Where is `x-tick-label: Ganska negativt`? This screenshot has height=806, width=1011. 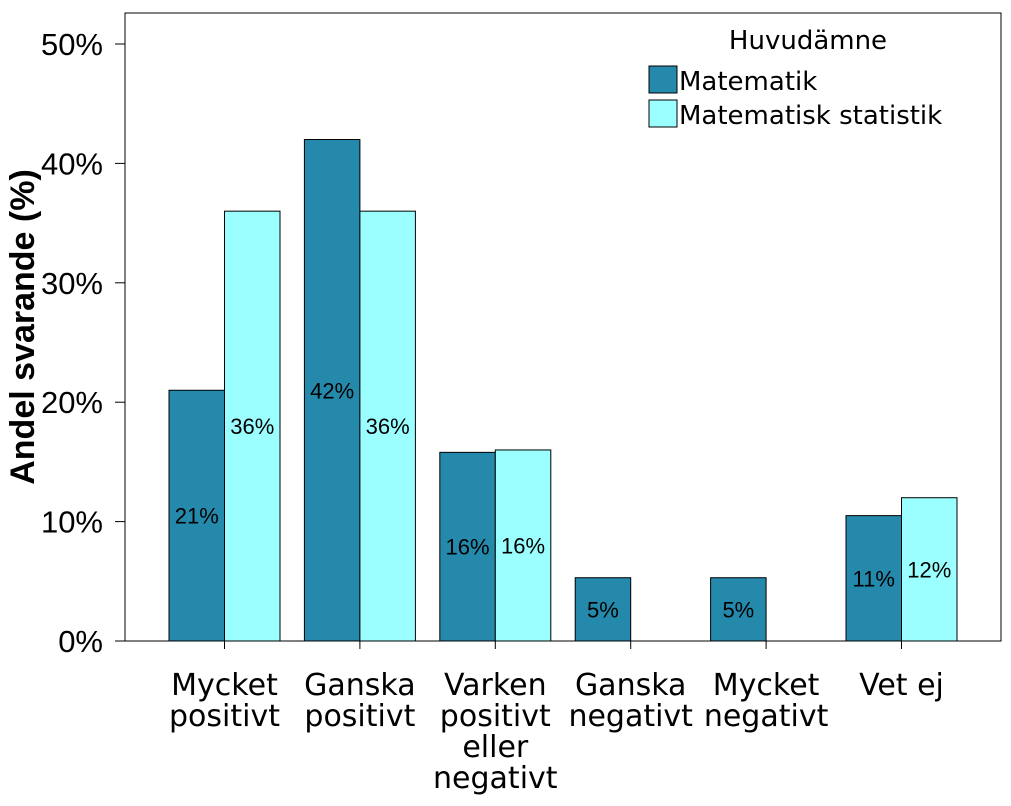
x-tick-label: Ganska negativt is located at coordinates (630, 701).